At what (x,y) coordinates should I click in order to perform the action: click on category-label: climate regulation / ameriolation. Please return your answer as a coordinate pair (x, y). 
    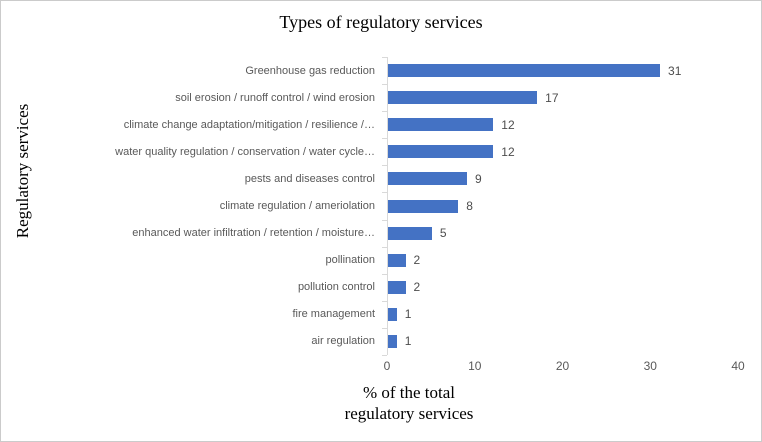
    Looking at the image, I should click on (297, 205).